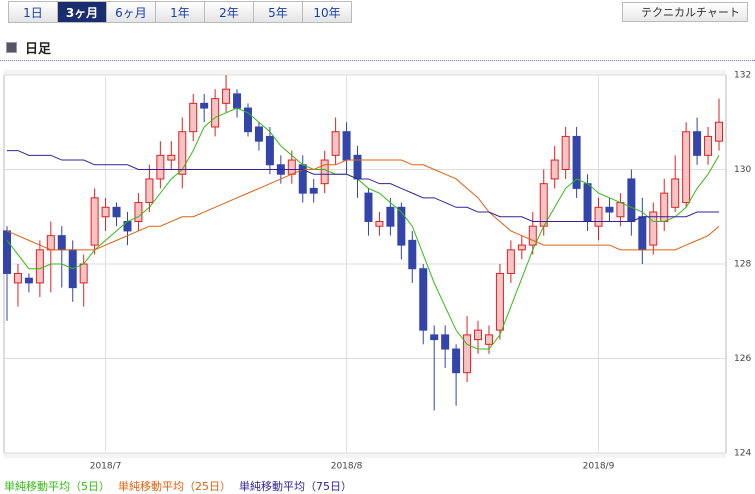  What do you see at coordinates (180, 12) in the screenshot?
I see `tabs: 1日 3ヶ月 6ヶ月 1年 2年 5年 10年` at bounding box center [180, 12].